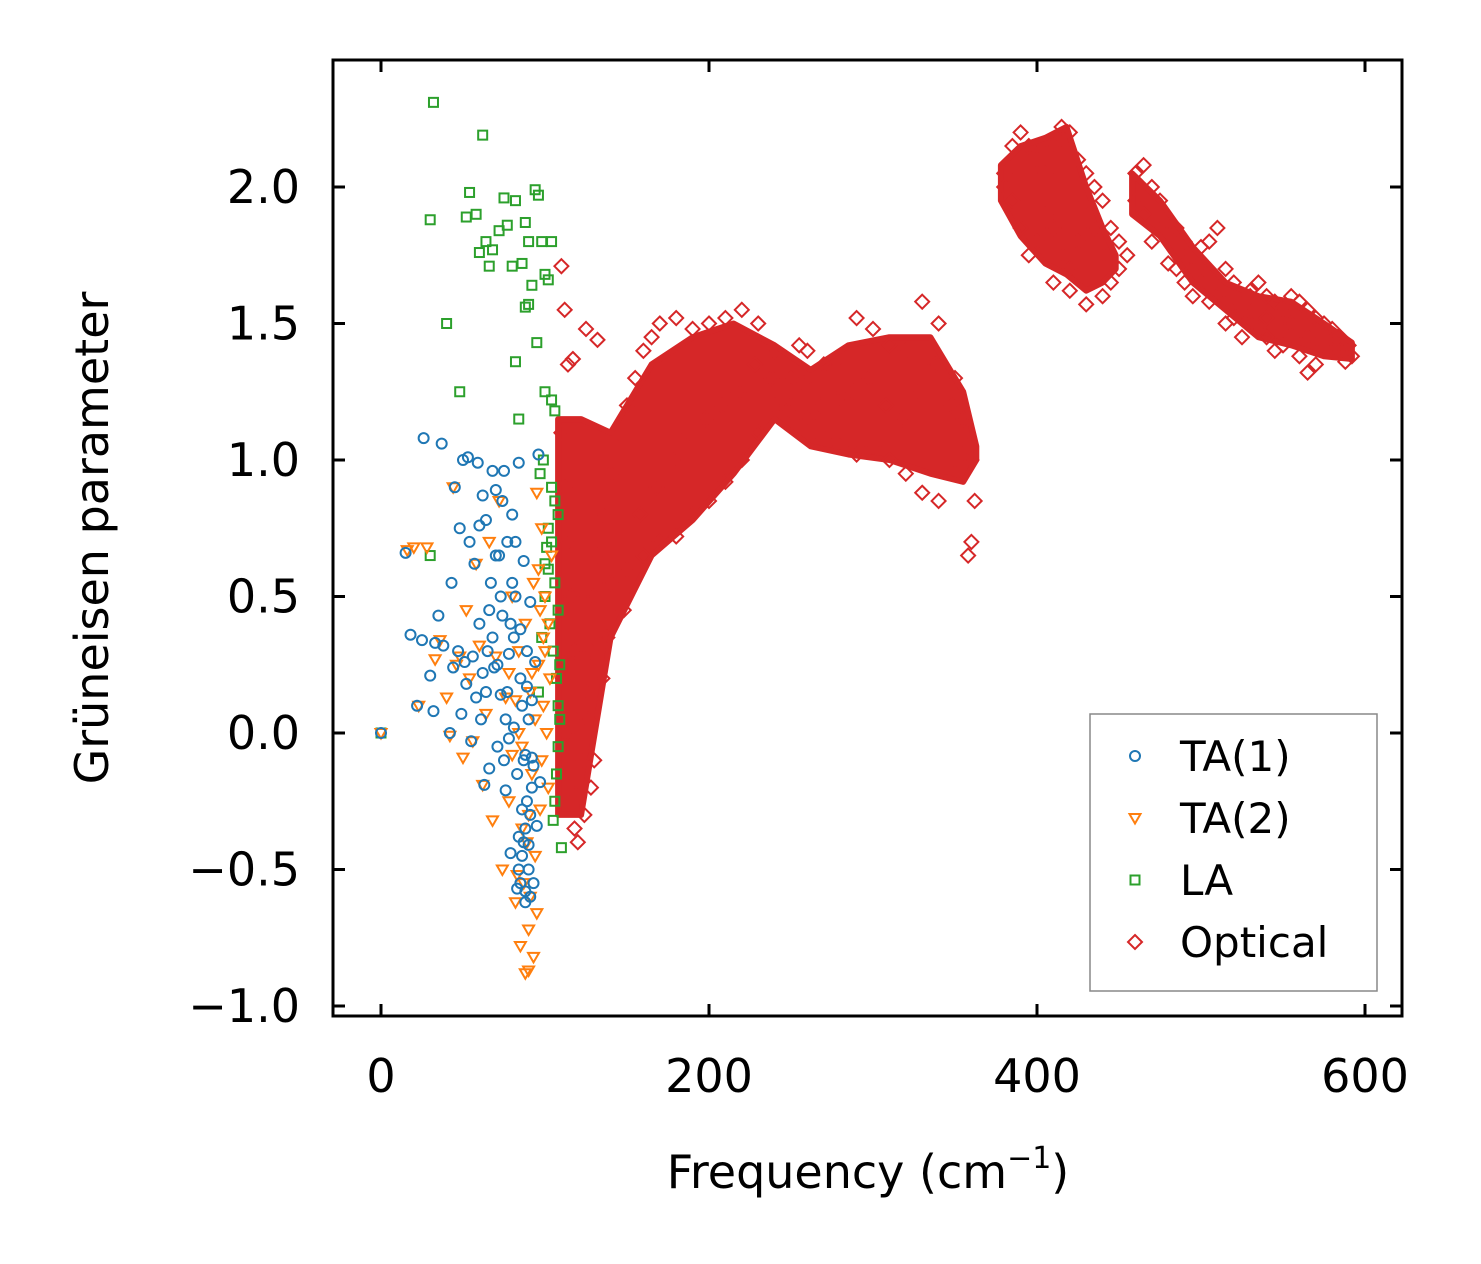 Image resolution: width=1481 pixels, height=1264 pixels. I want to click on x-tick-label: 400, so click(1037, 1076).